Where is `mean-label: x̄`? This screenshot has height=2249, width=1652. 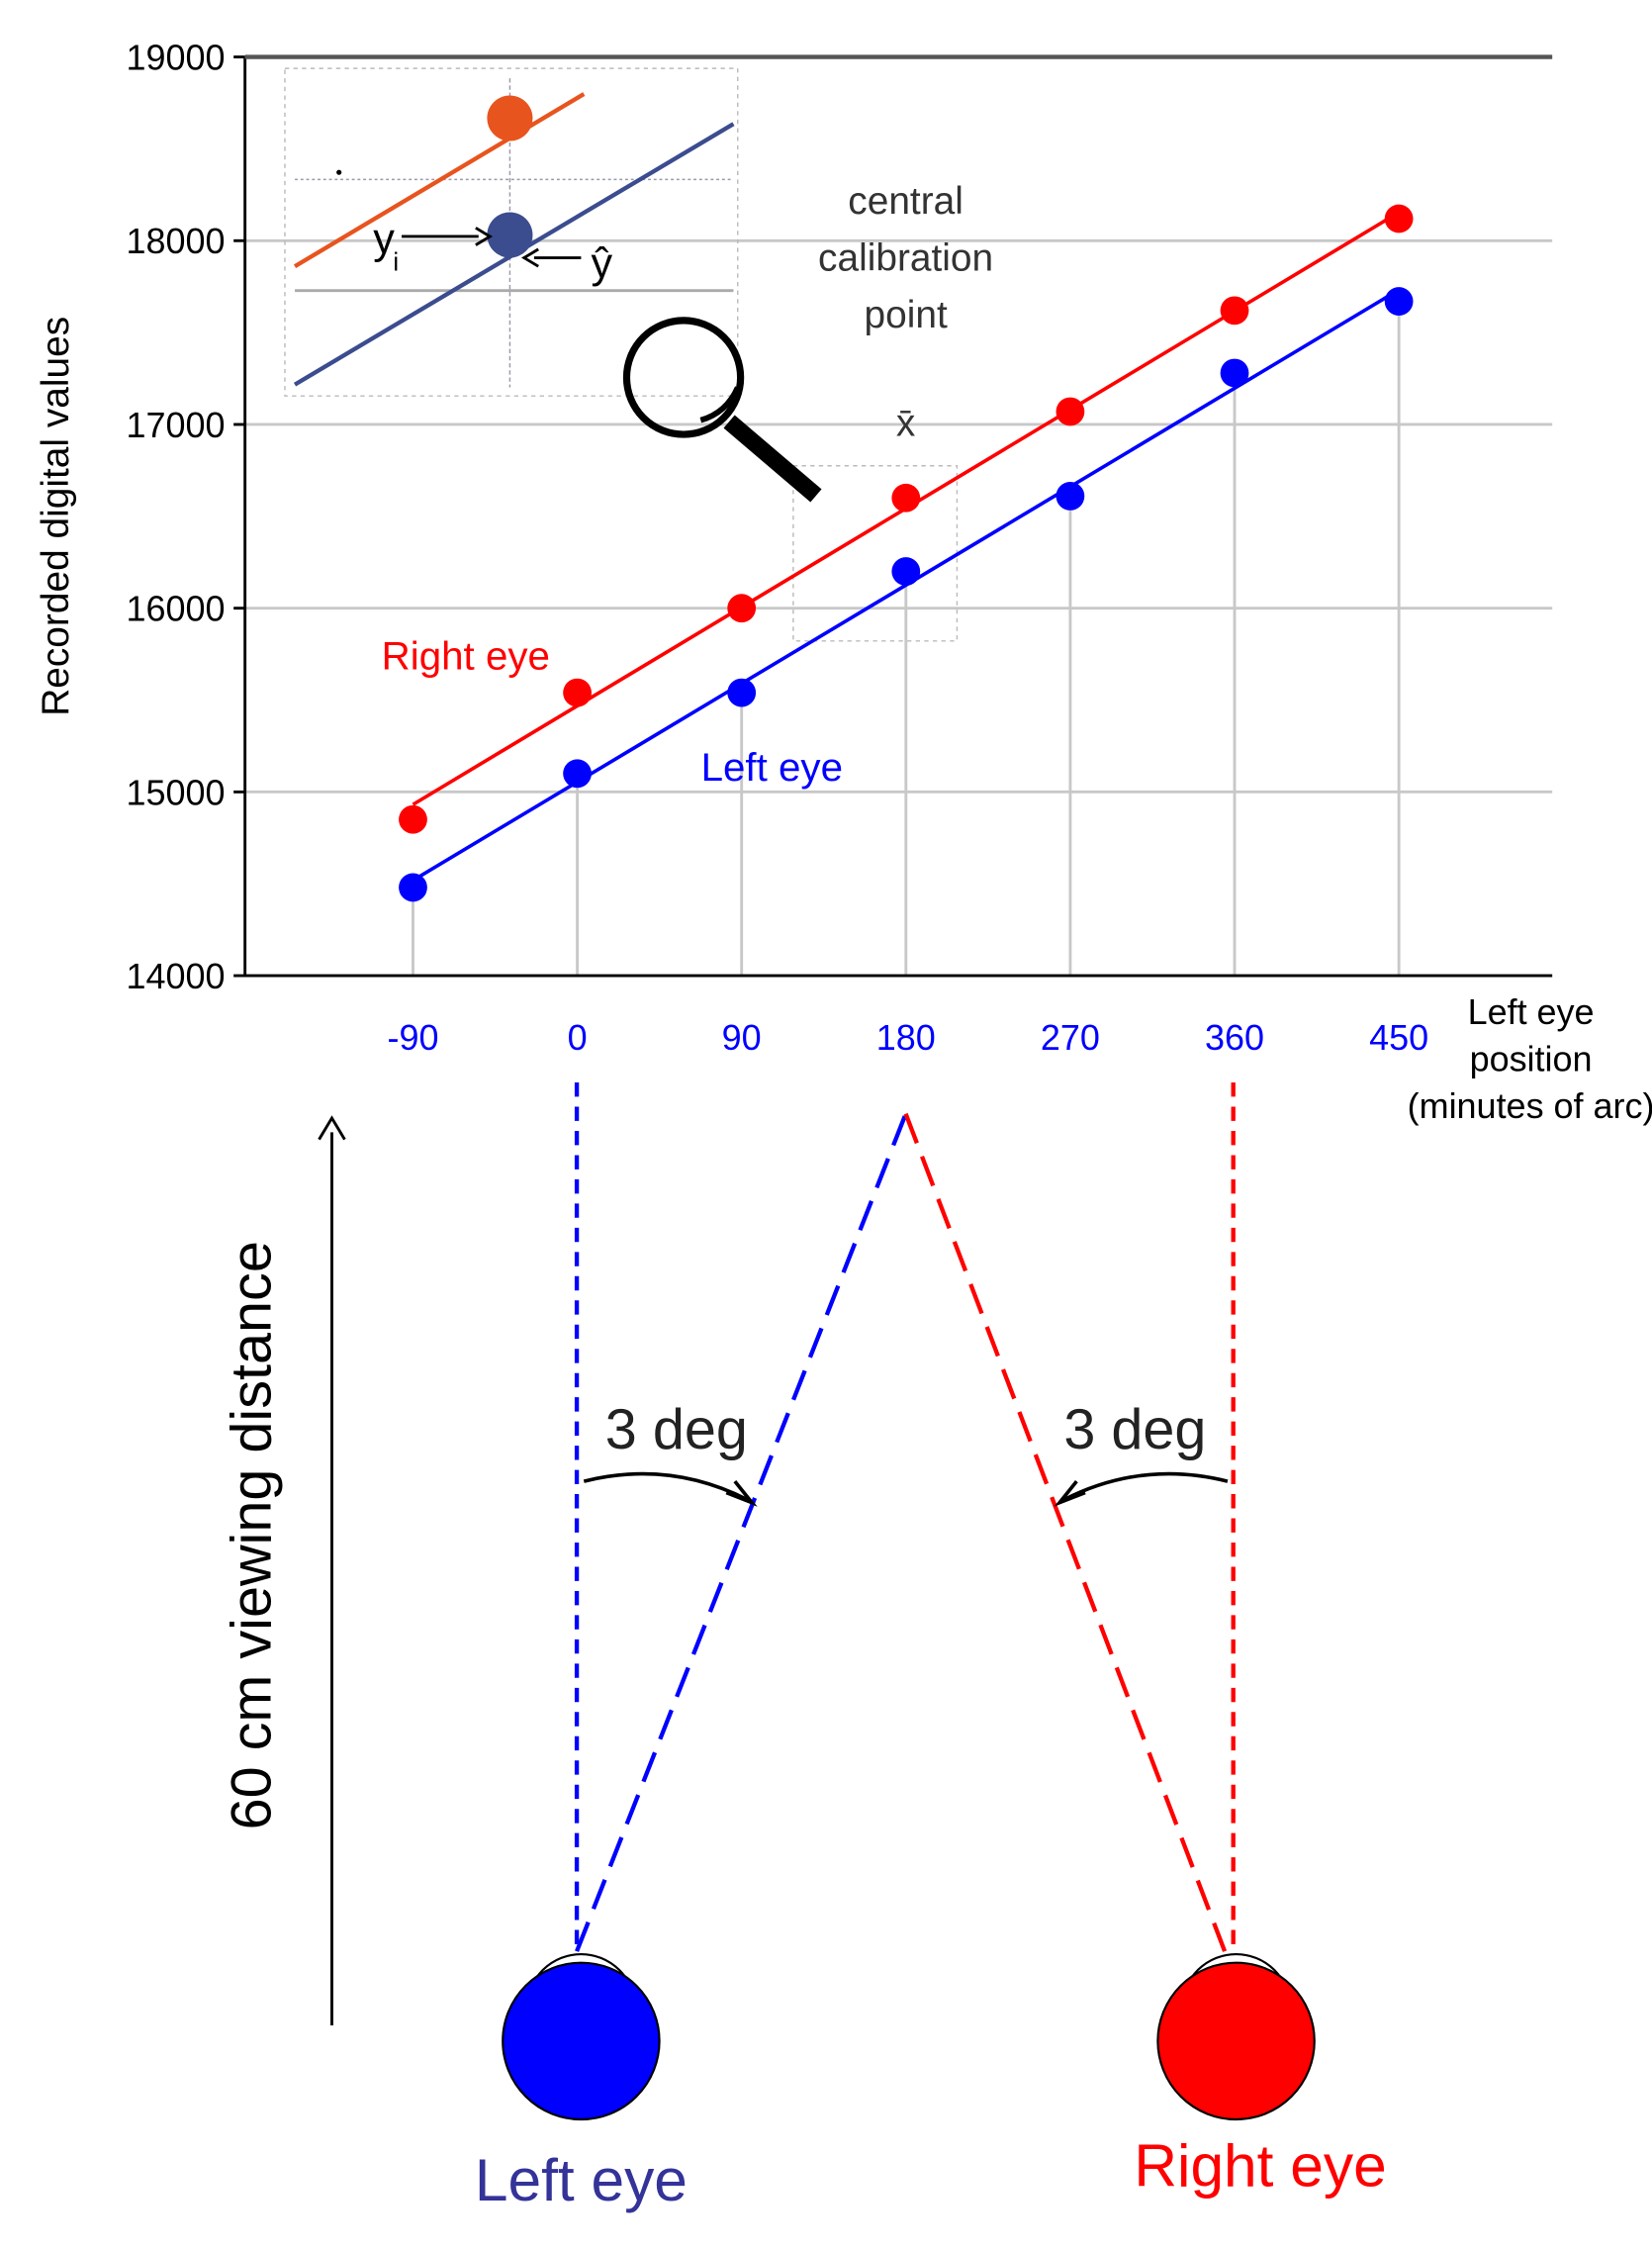 mean-label: x̄ is located at coordinates (906, 423).